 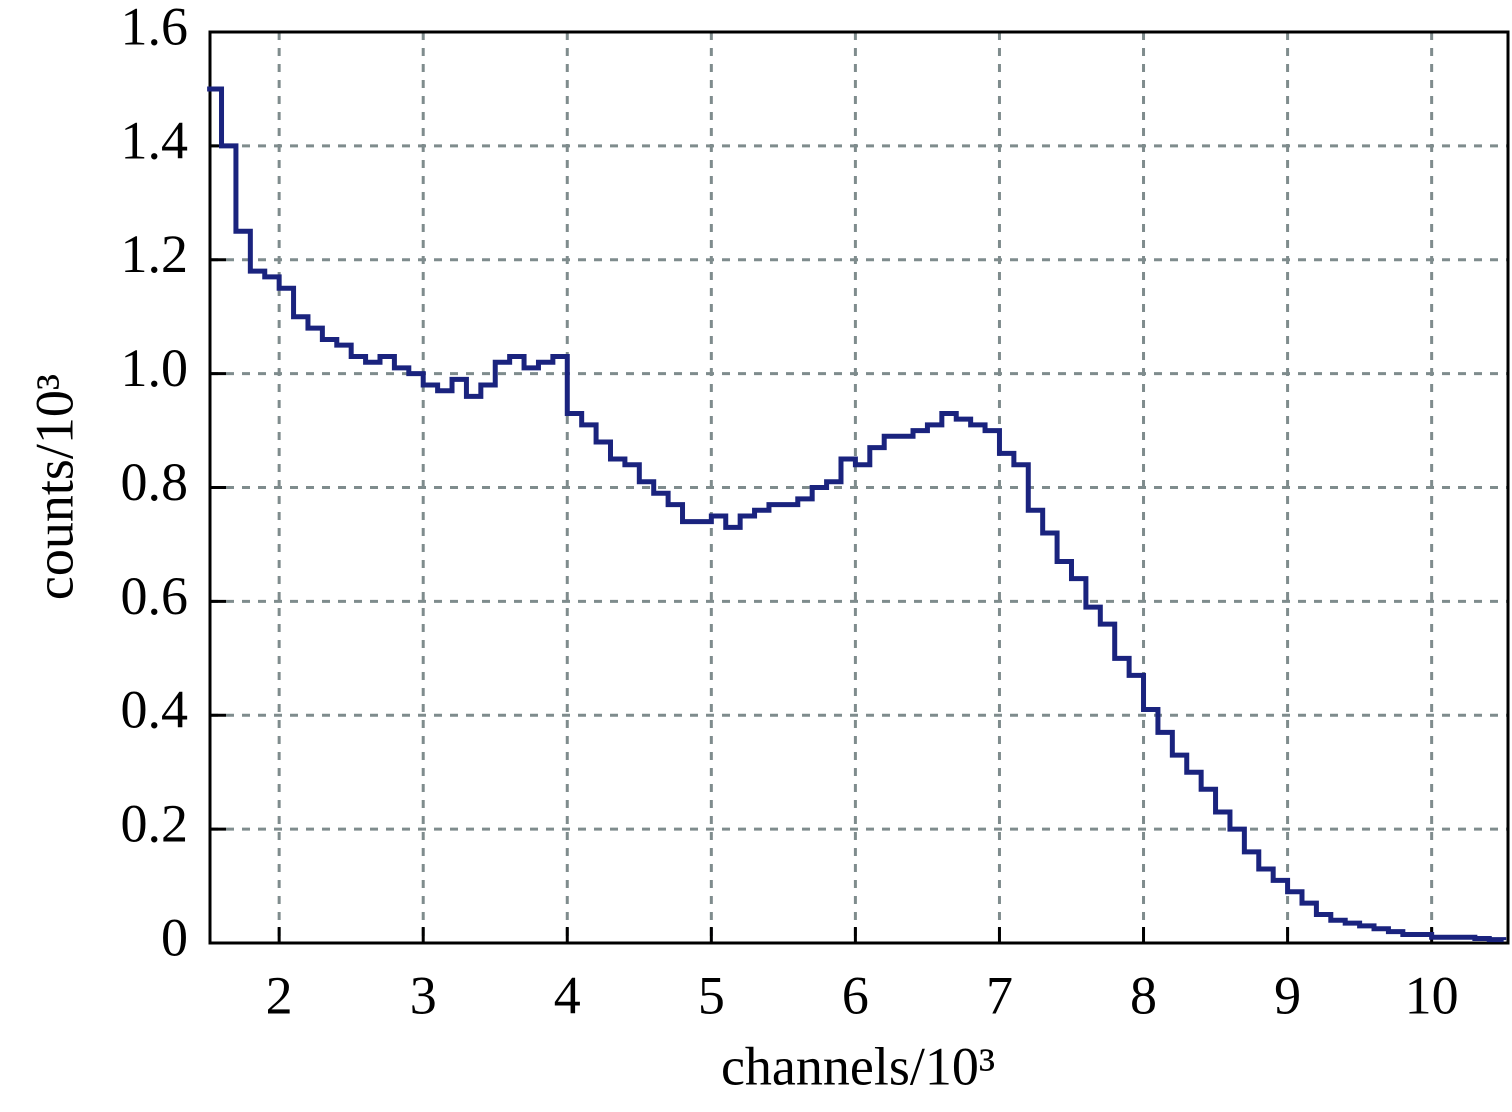 I want to click on y-tick-label: 0.2, so click(x=155, y=824).